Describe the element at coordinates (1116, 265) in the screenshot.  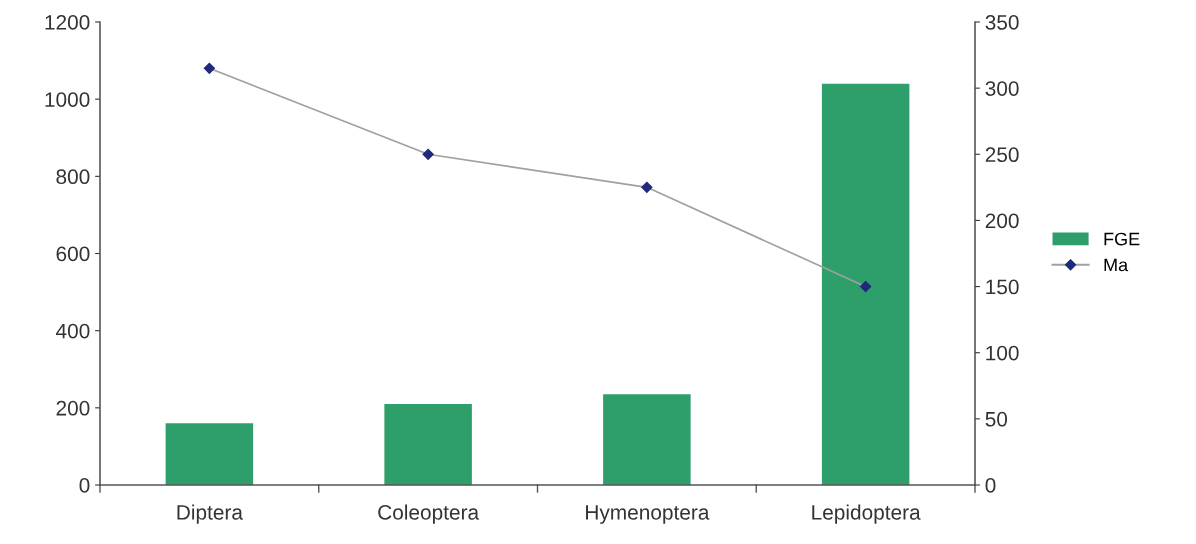
I see `legend-label: Ma` at that location.